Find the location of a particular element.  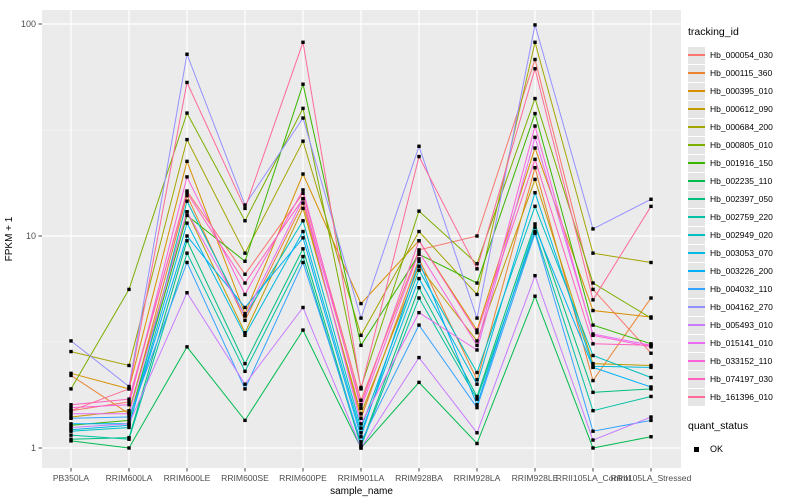

legend-item-label: Hb_001916_150 is located at coordinates (741, 163).